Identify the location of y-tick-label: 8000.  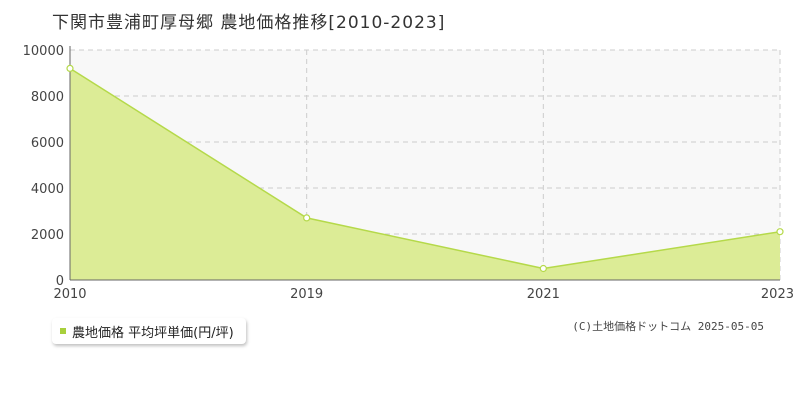
(47, 97).